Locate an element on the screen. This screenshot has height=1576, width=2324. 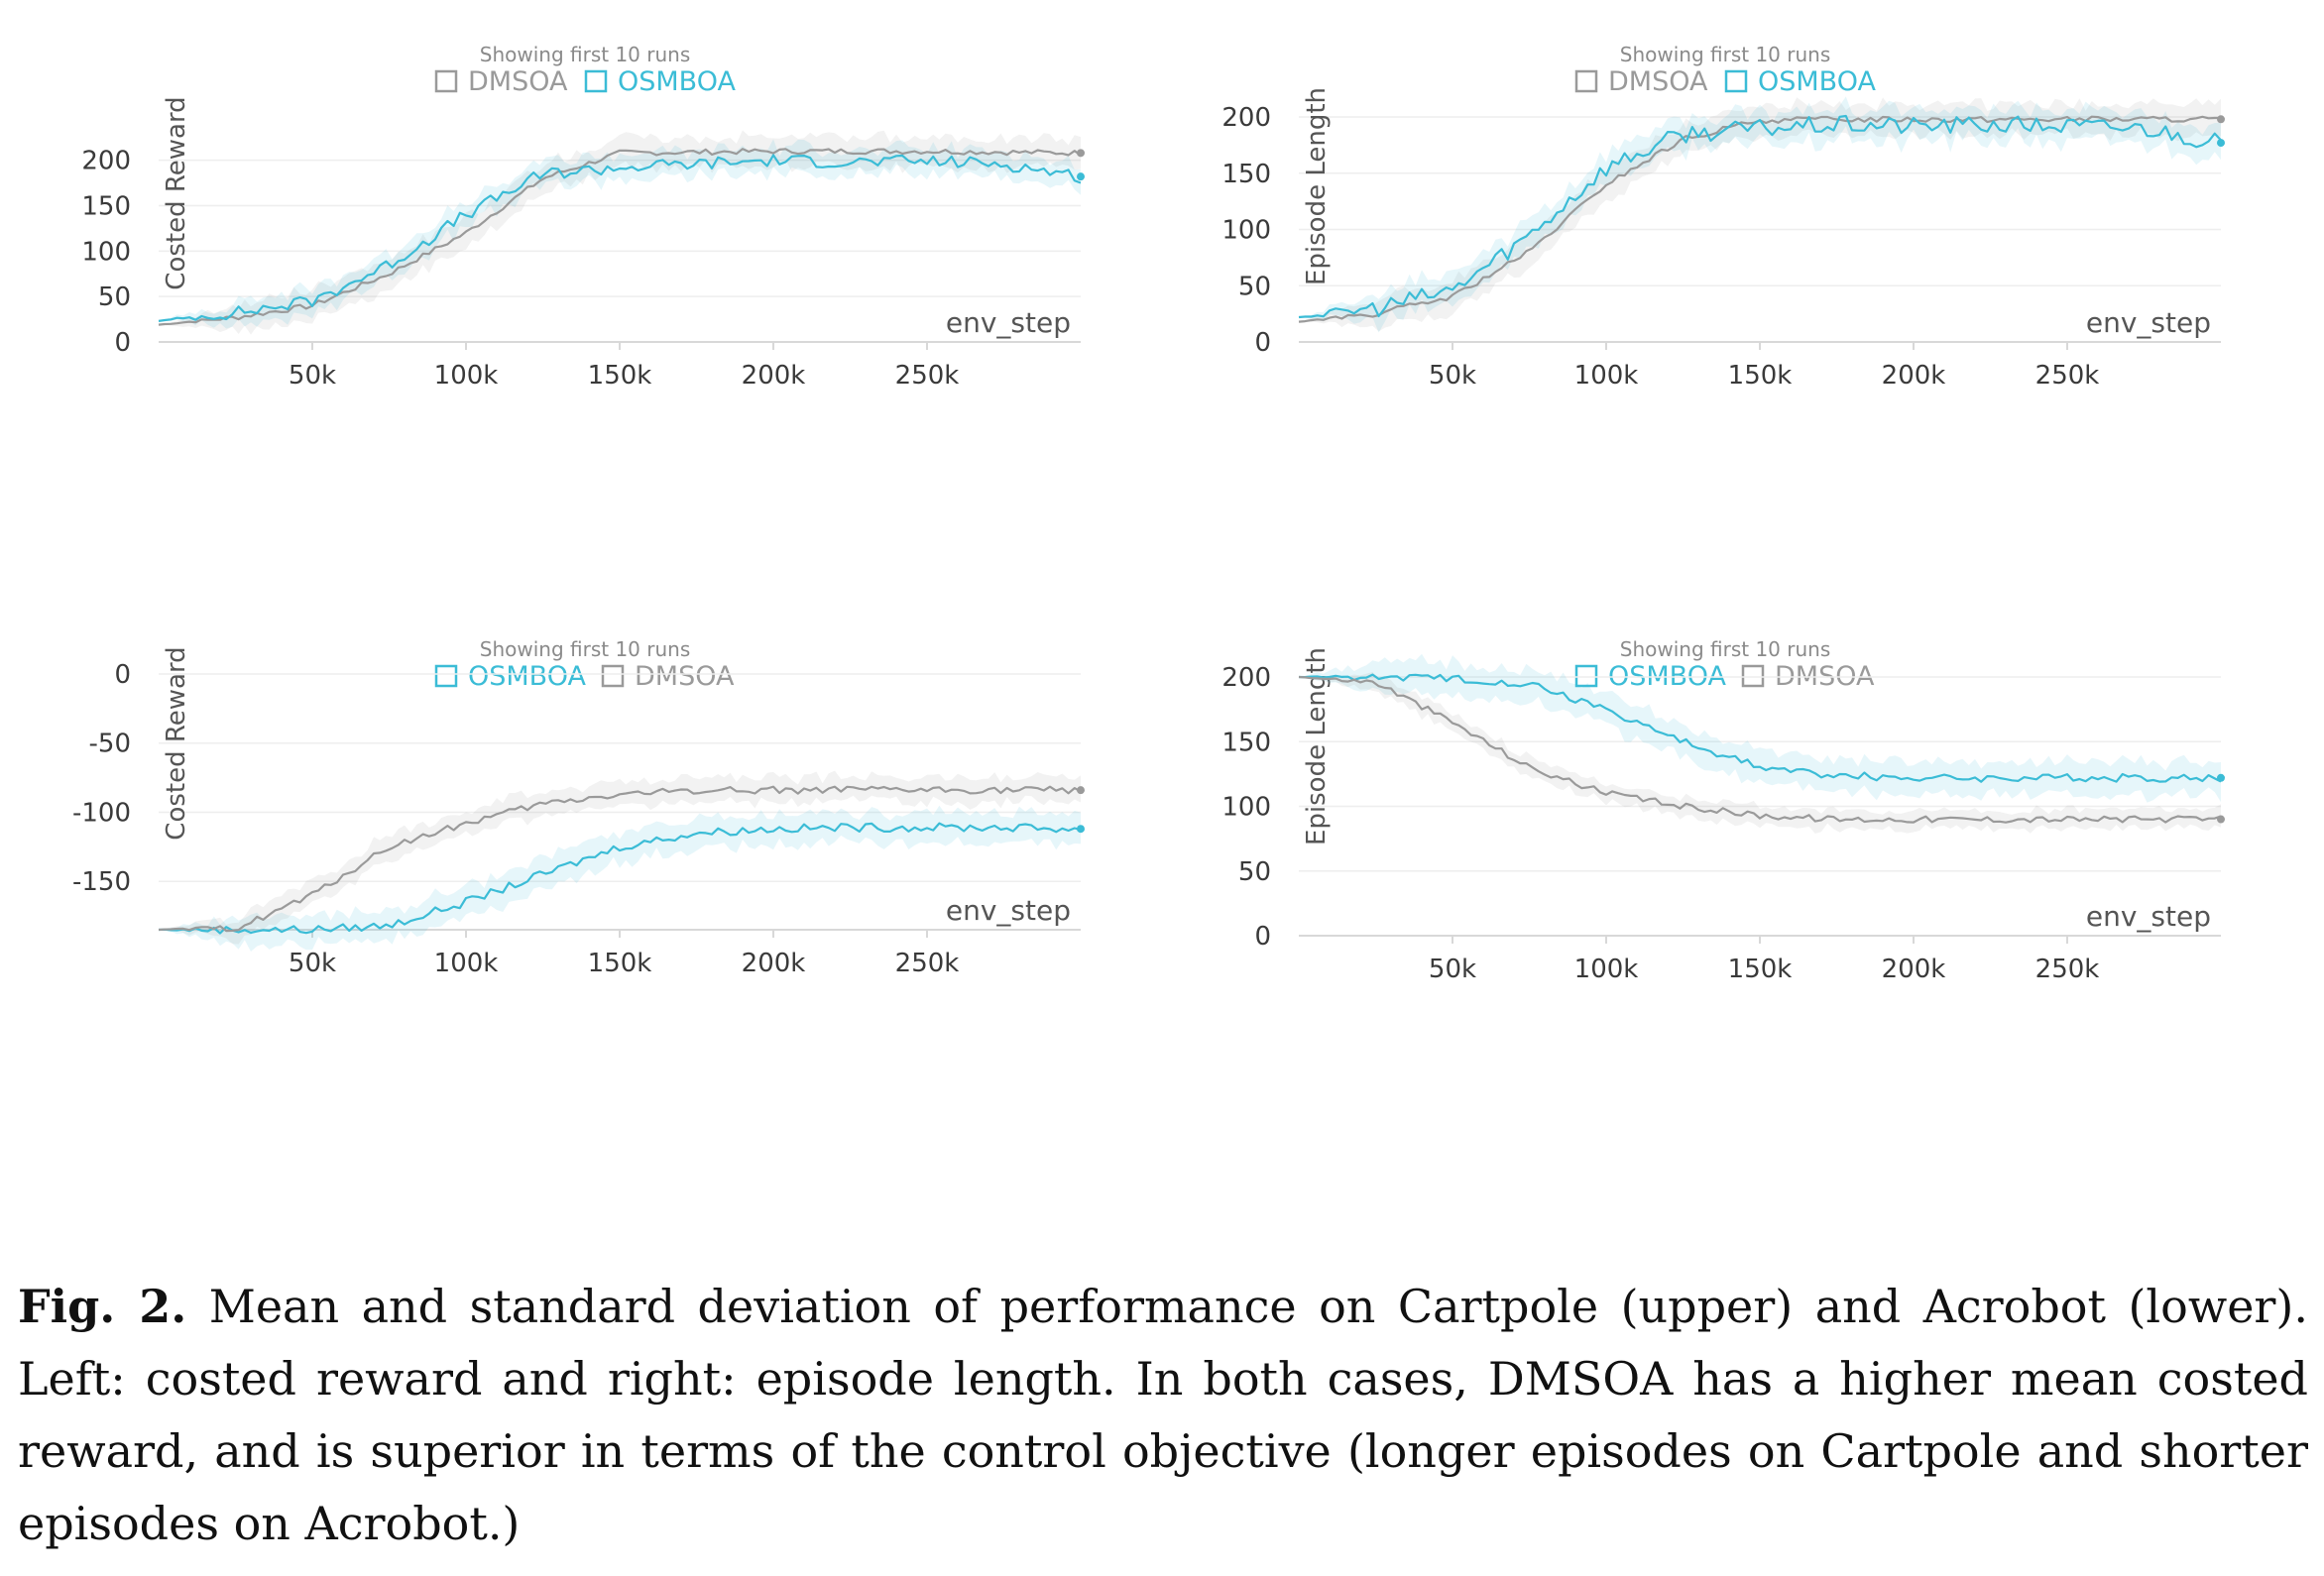
y-tick-label: -150 is located at coordinates (101, 882).